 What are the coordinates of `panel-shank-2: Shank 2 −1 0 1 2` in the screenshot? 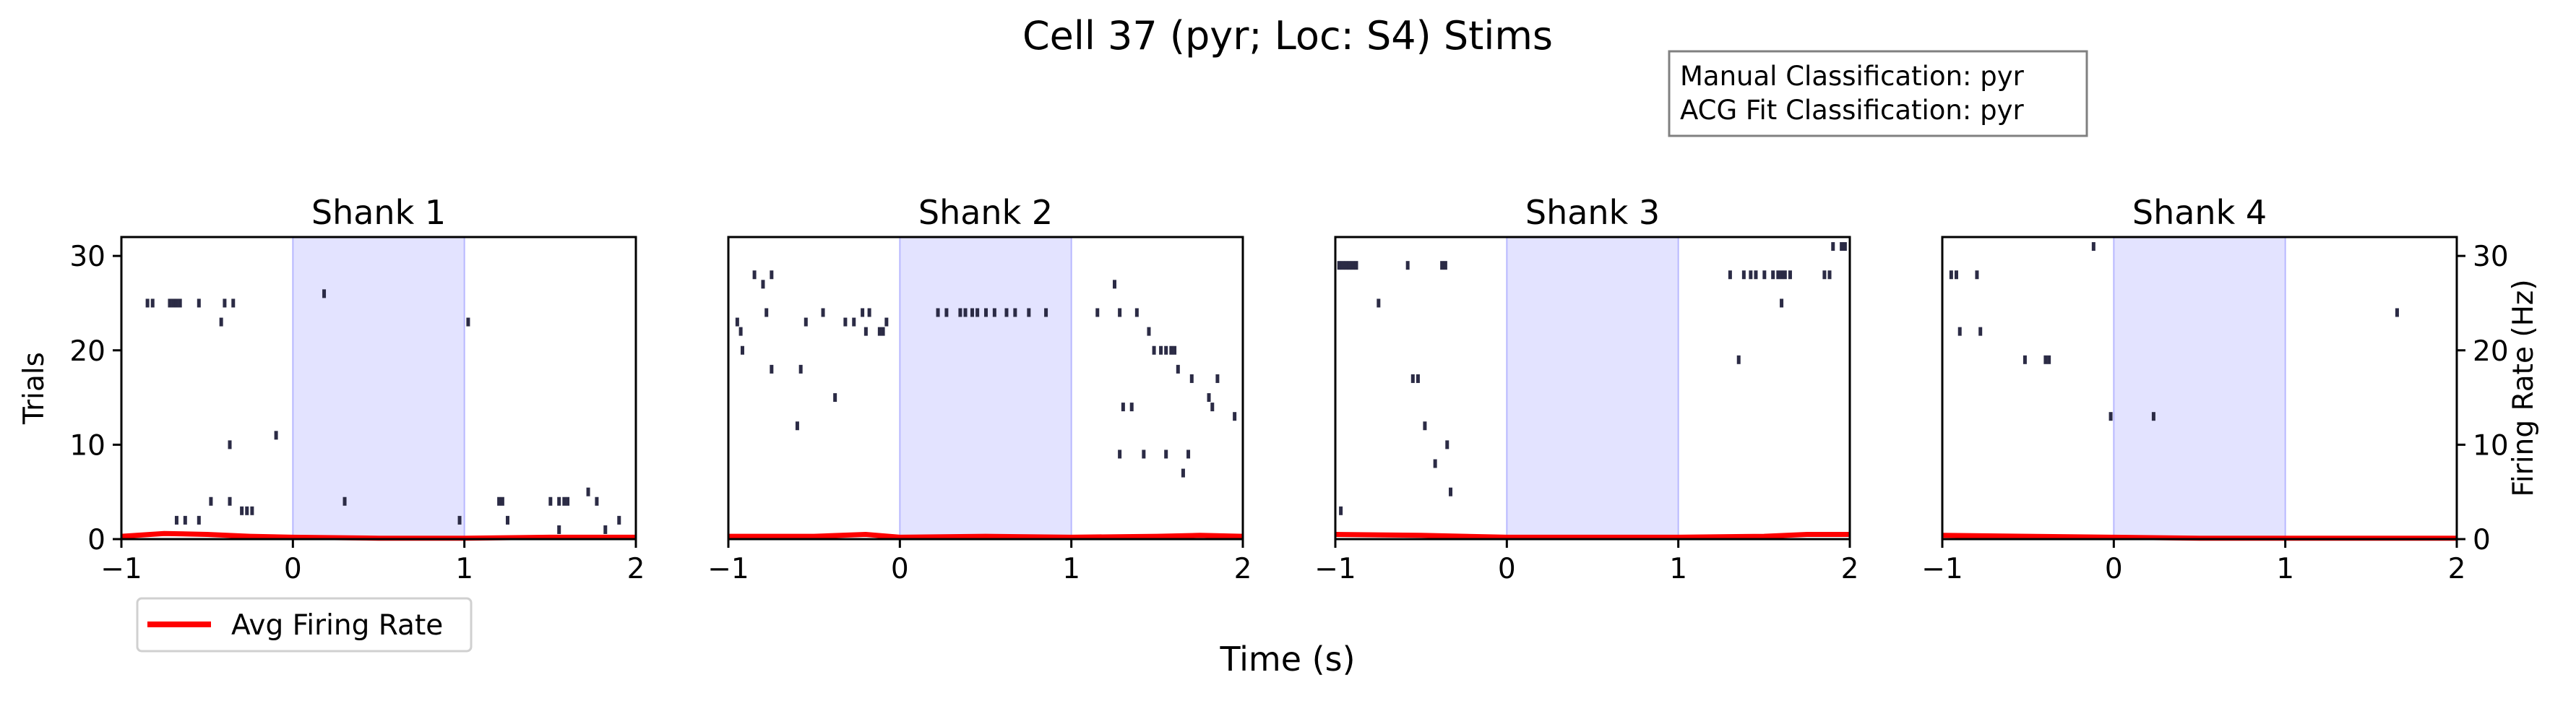 It's located at (979, 389).